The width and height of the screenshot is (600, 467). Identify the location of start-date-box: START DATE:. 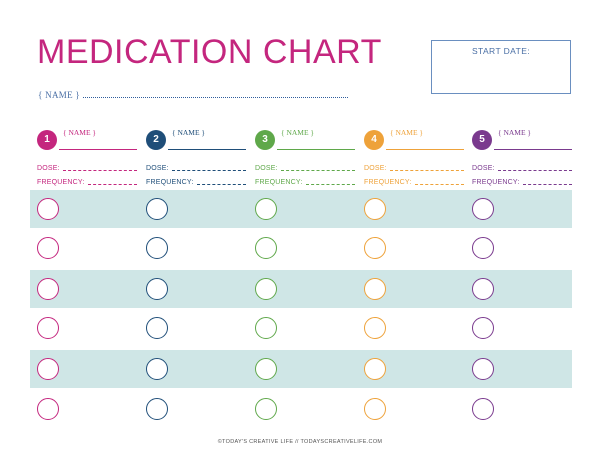
(501, 67).